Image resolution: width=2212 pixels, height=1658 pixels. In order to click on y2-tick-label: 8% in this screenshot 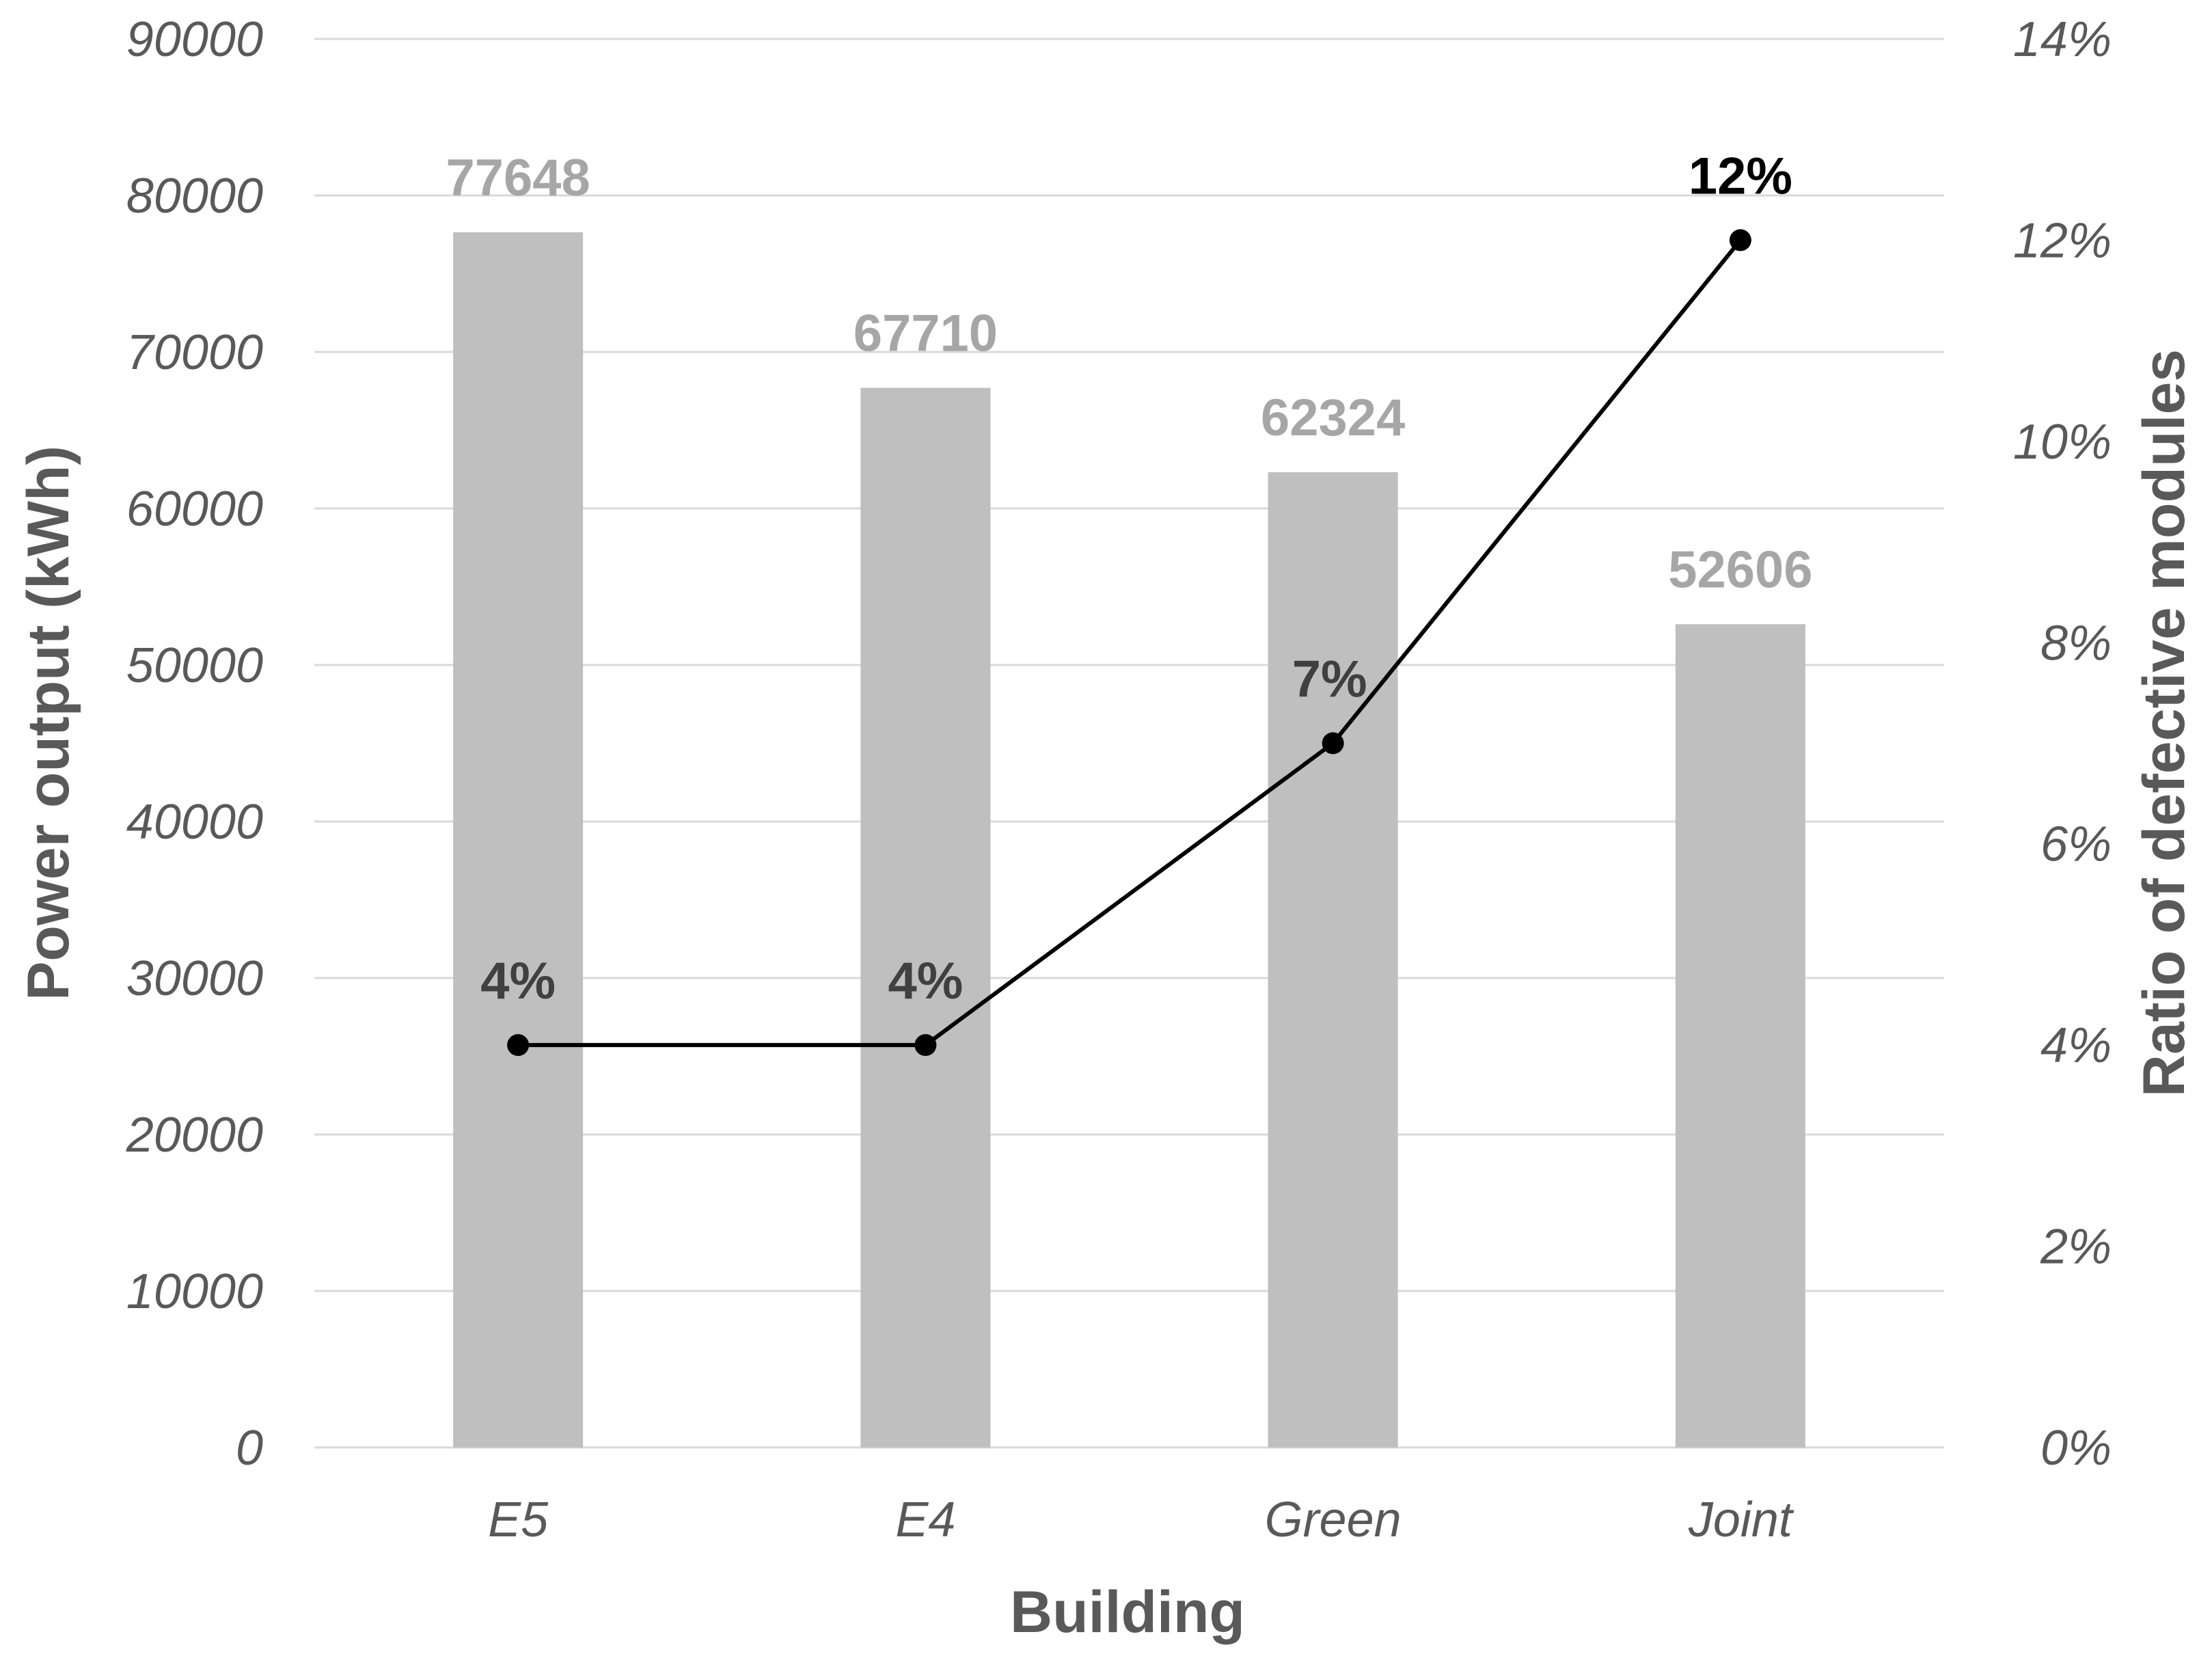, I will do `click(2076, 643)`.